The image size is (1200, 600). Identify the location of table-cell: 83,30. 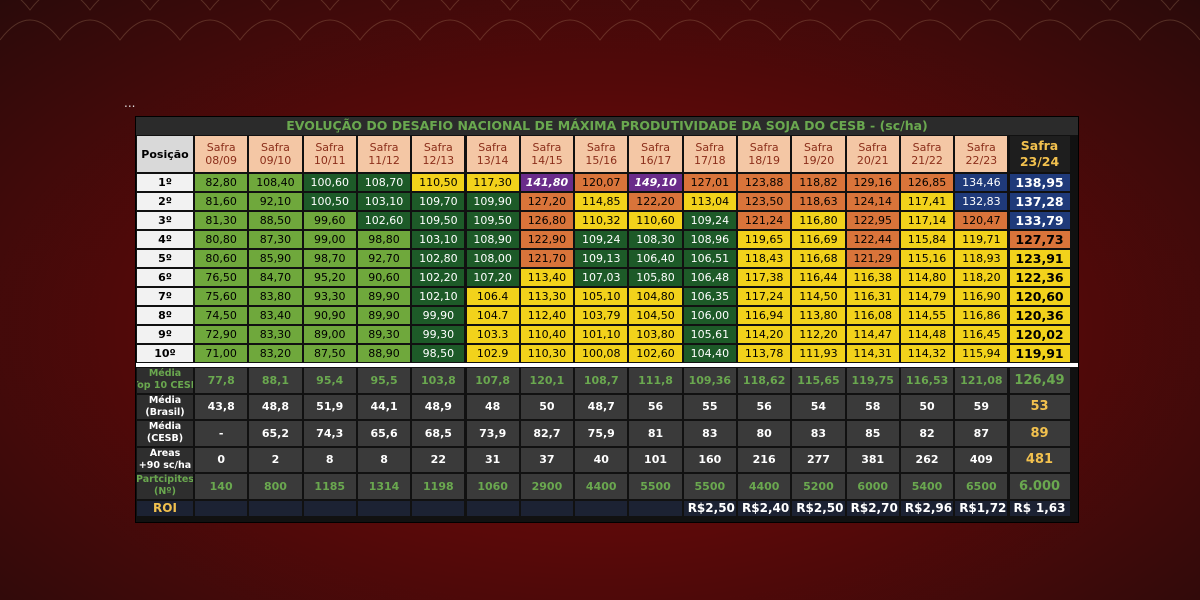
(275, 334).